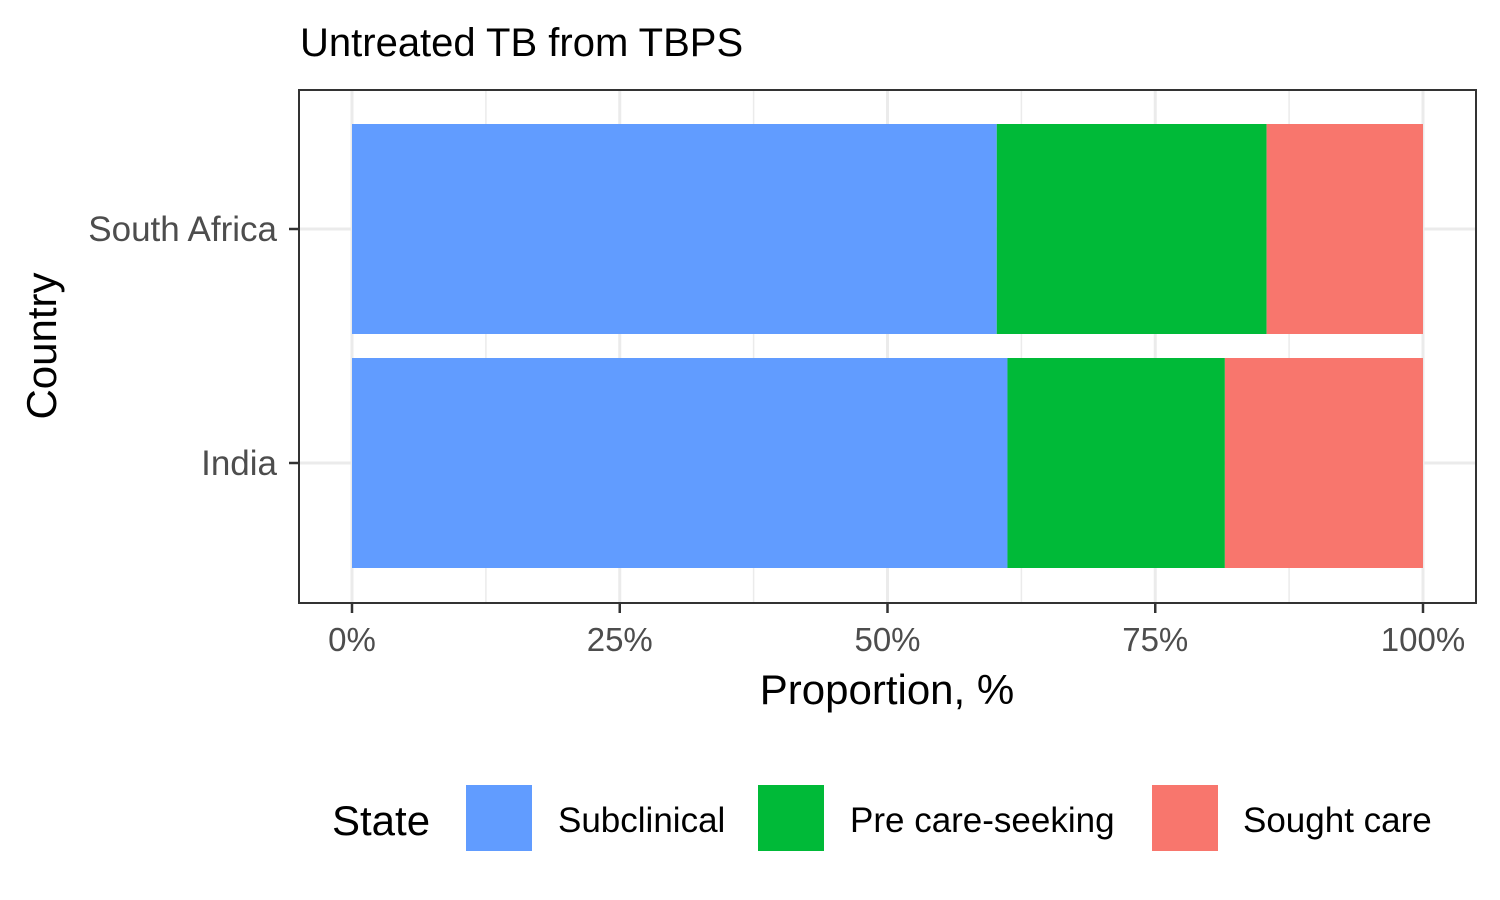  I want to click on legend-key-subclinical, so click(499, 818).